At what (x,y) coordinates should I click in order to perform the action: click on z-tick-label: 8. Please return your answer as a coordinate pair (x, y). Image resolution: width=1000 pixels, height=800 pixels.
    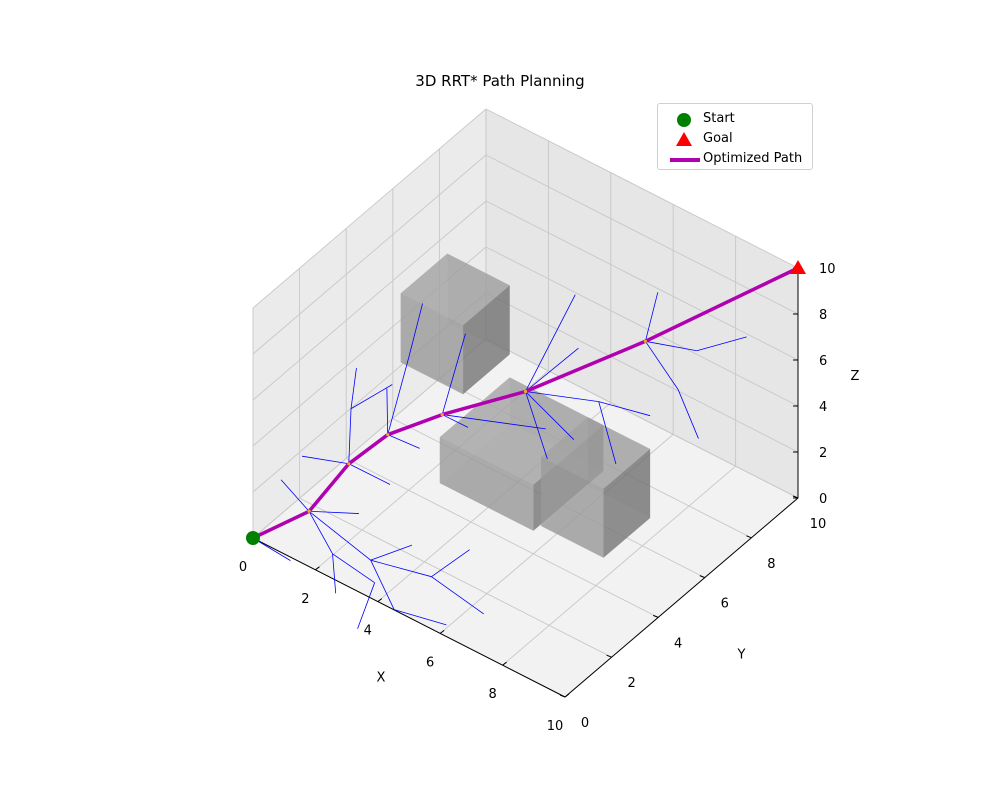
    Looking at the image, I should click on (823, 315).